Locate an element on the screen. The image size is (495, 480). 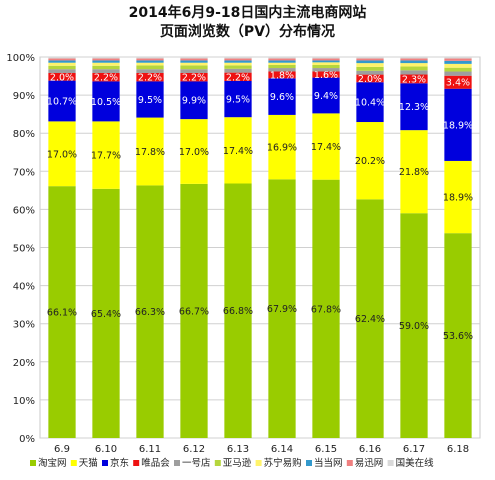
legend-item: 亚马逊 is located at coordinates (233, 463).